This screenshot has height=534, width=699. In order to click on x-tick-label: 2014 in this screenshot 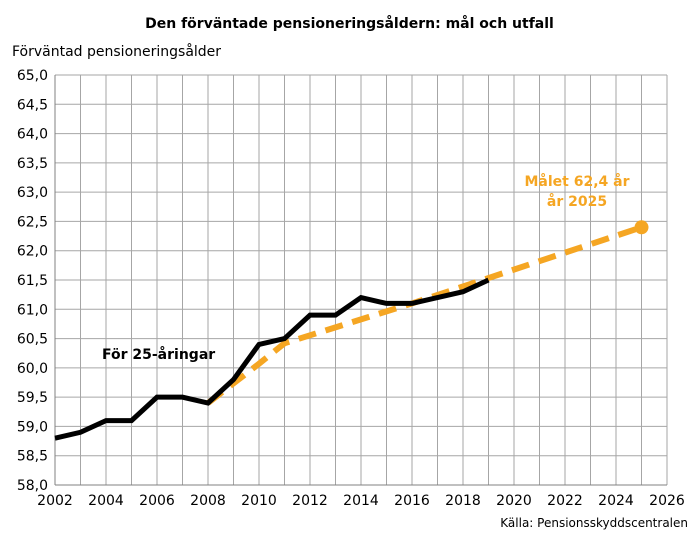, I will do `click(361, 501)`.